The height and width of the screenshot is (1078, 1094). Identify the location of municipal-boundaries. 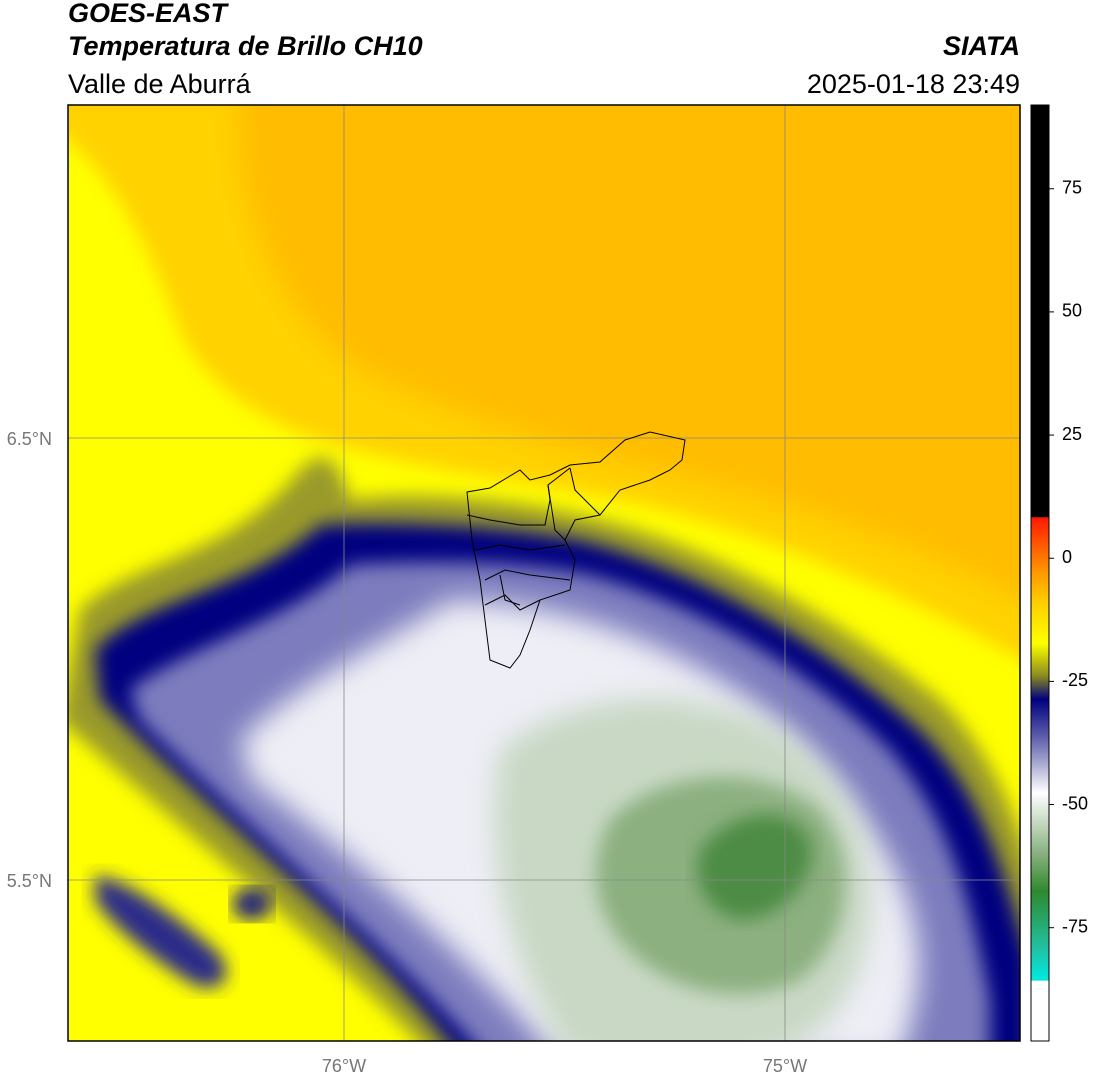
(576, 550).